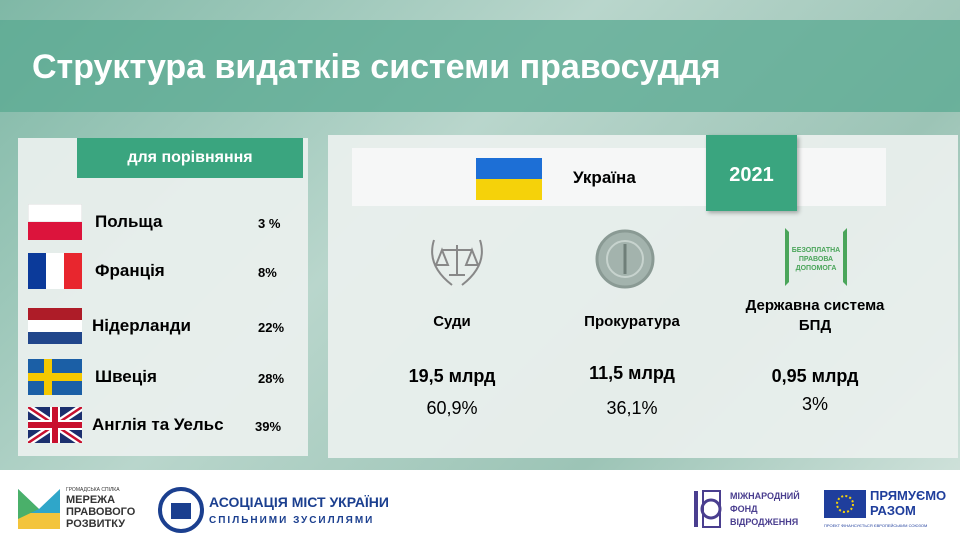 The width and height of the screenshot is (960, 540). Describe the element at coordinates (93, 490) in the screenshot. I see `network-caption: ГРОМАДСЬКА СПІЛКА` at that location.